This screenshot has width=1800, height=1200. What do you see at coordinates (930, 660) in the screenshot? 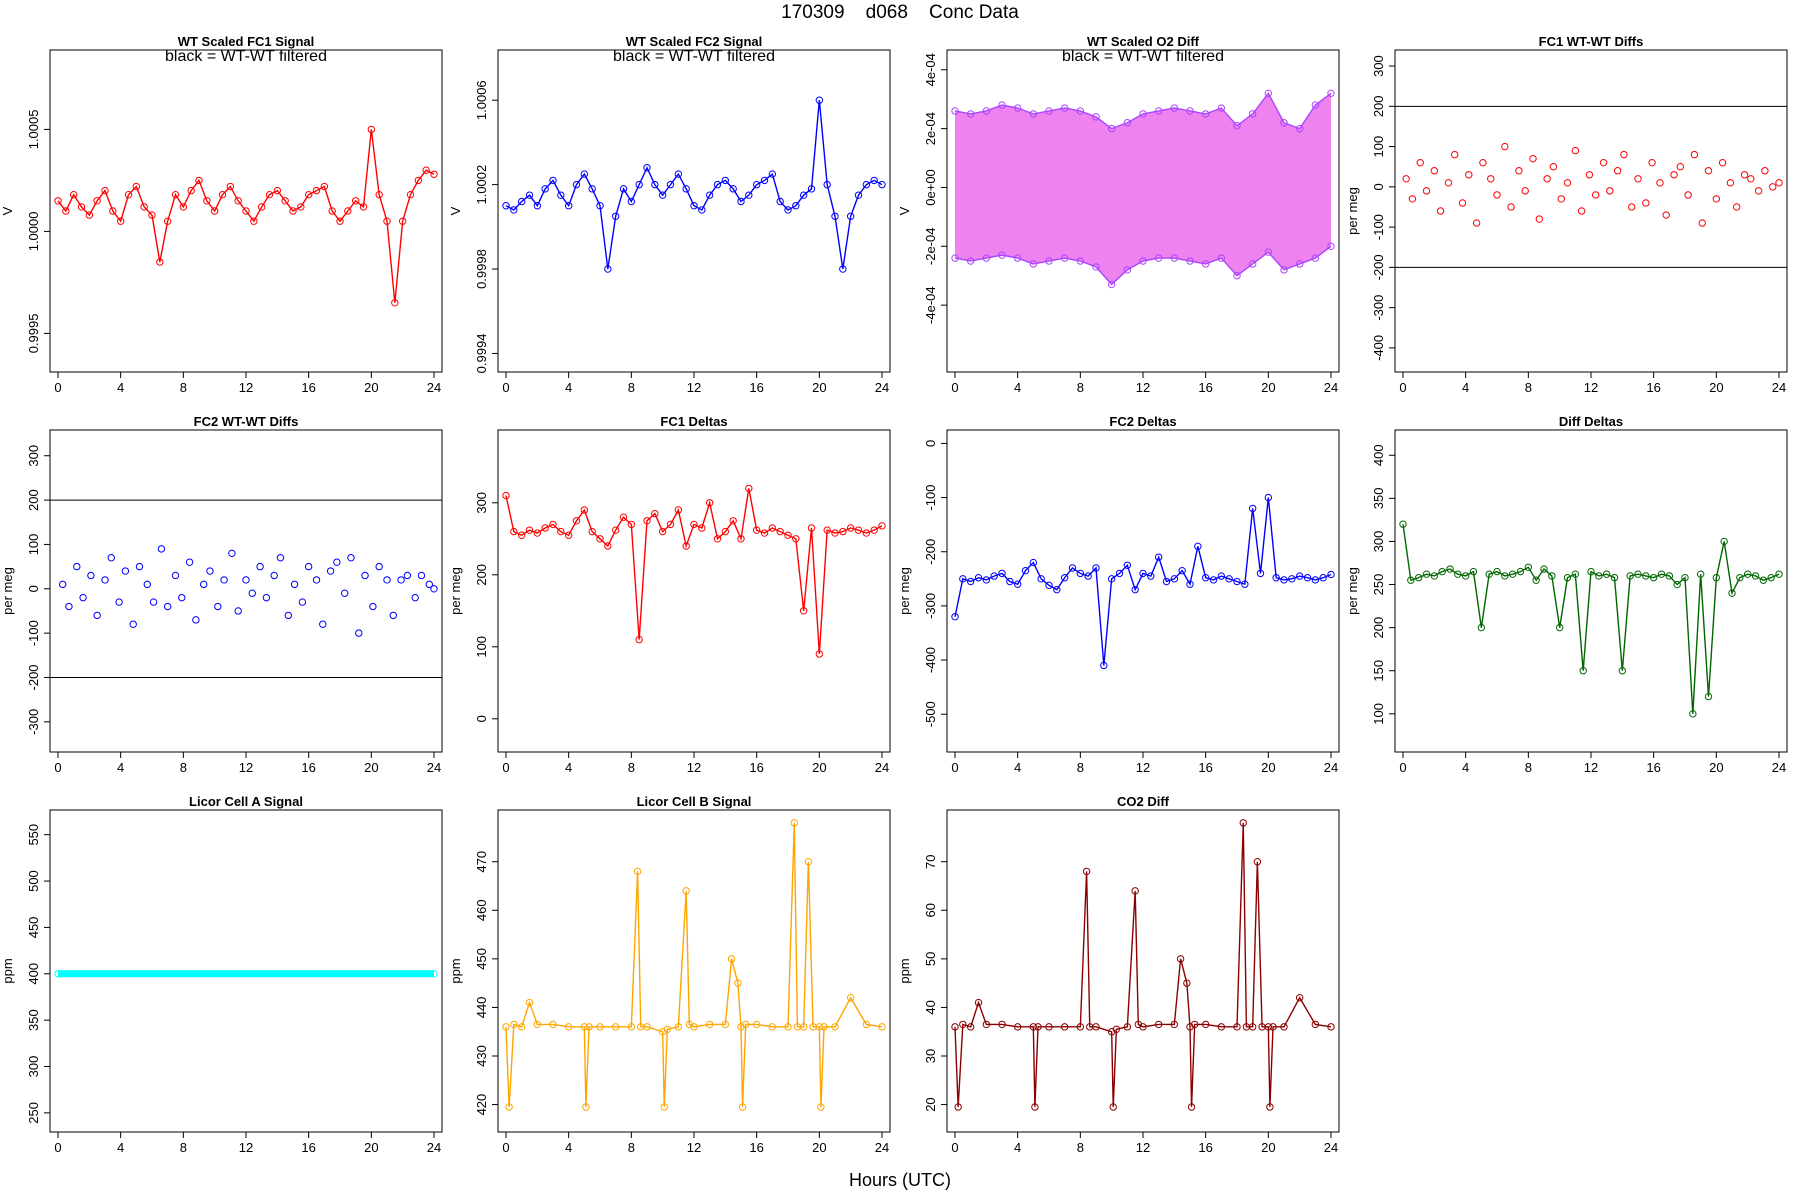
I see `y-tick-label: -400` at bounding box center [930, 660].